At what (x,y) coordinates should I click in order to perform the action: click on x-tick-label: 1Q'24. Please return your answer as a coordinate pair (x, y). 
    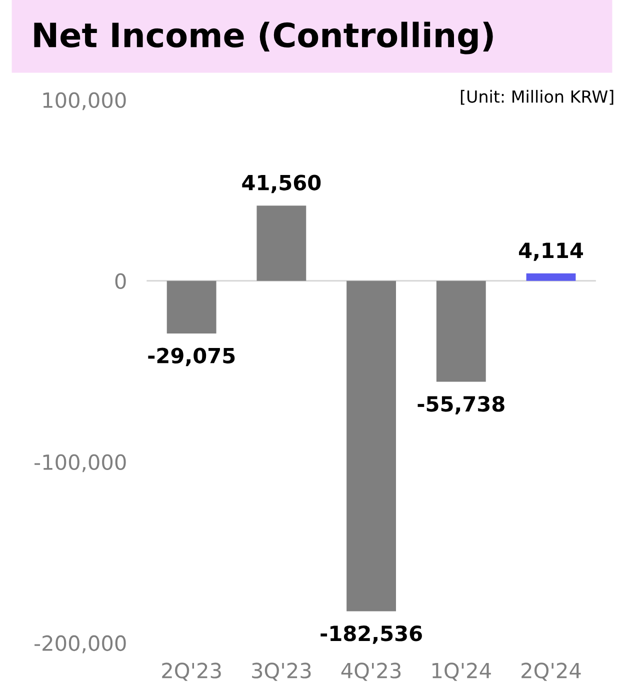
    Looking at the image, I should click on (461, 671).